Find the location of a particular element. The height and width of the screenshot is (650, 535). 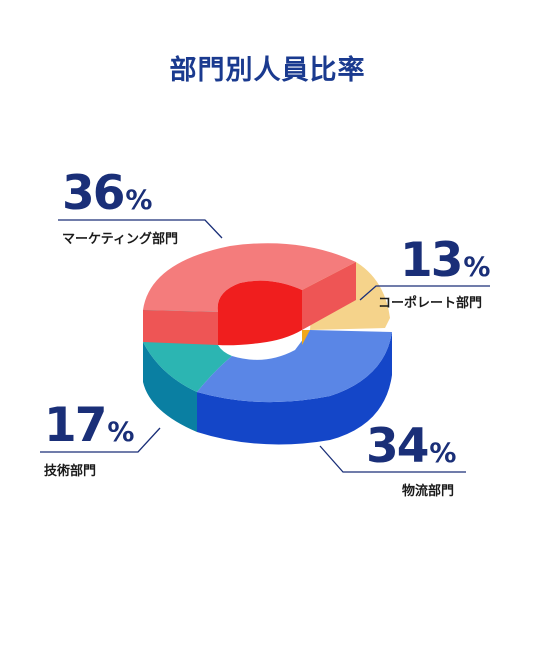

pct-corporate: 13% is located at coordinates (445, 260).